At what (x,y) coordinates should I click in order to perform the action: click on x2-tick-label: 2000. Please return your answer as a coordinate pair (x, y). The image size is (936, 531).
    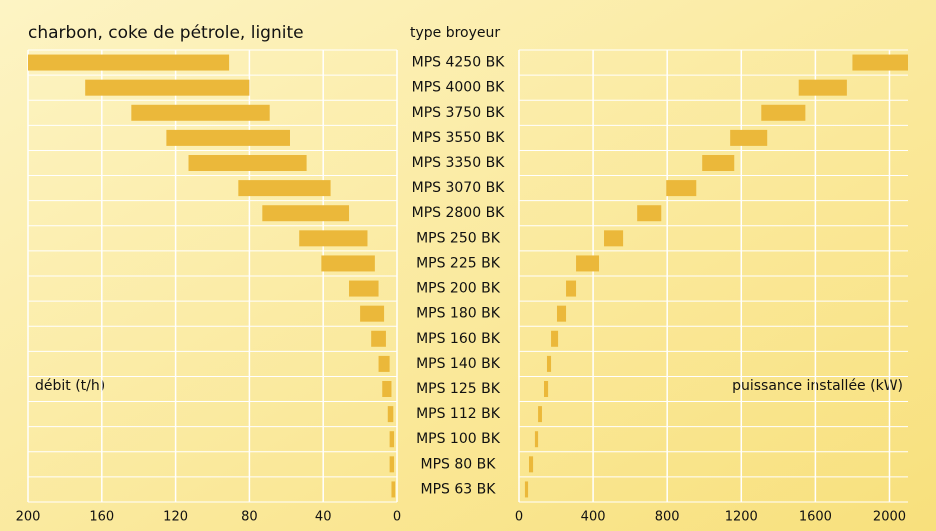
    Looking at the image, I should click on (889, 517).